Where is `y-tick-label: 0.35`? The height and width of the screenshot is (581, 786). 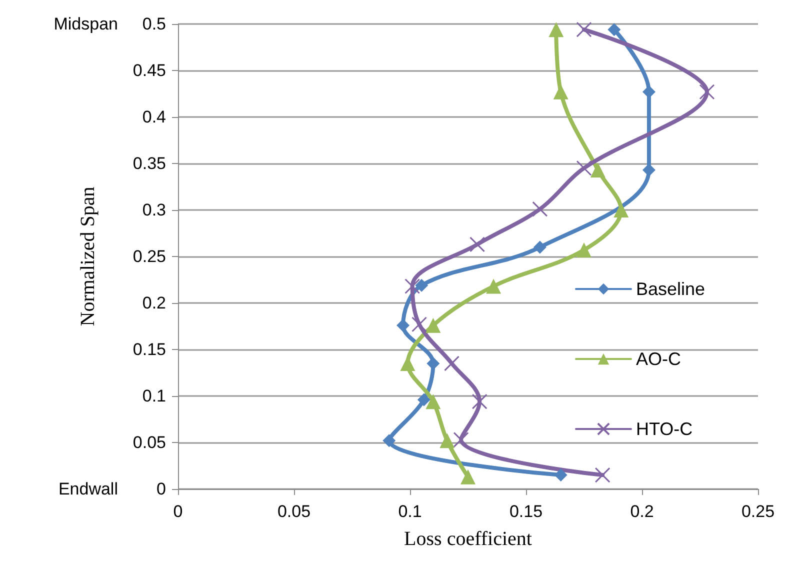
y-tick-label: 0.35 is located at coordinates (149, 163).